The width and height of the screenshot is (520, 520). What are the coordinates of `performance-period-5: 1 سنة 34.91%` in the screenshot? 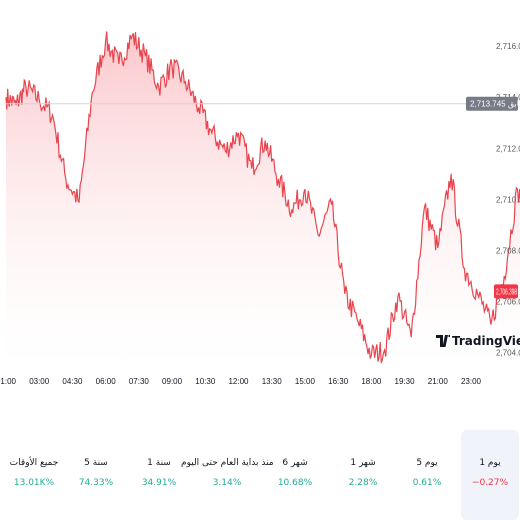 It's located at (159, 475).